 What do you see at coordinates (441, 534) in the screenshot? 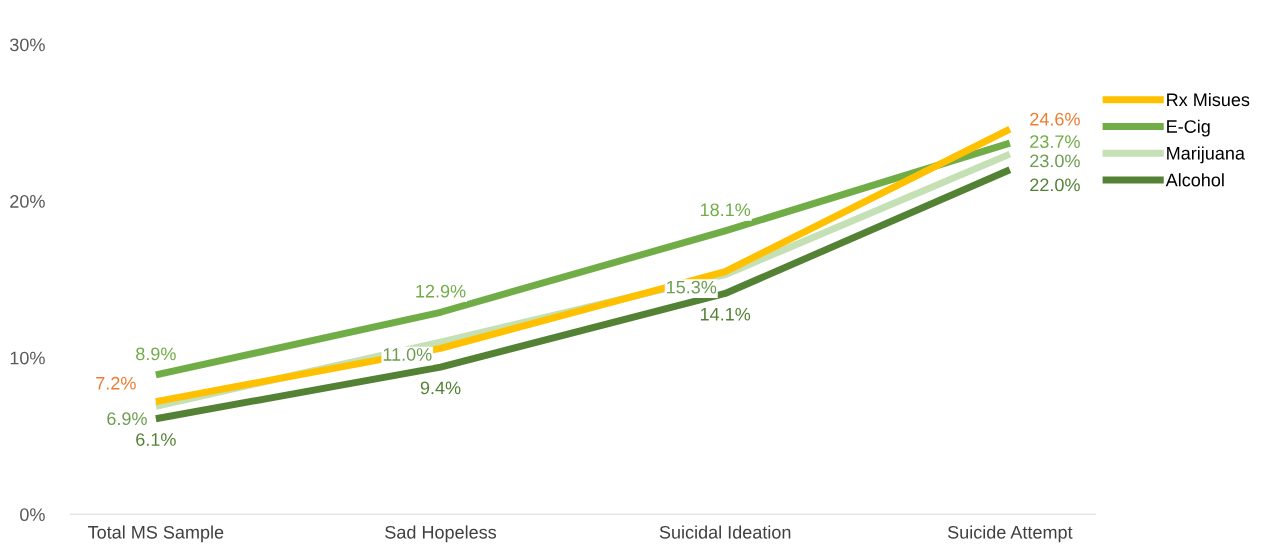
I see `x-tick-label: Sad Hopeless` at bounding box center [441, 534].